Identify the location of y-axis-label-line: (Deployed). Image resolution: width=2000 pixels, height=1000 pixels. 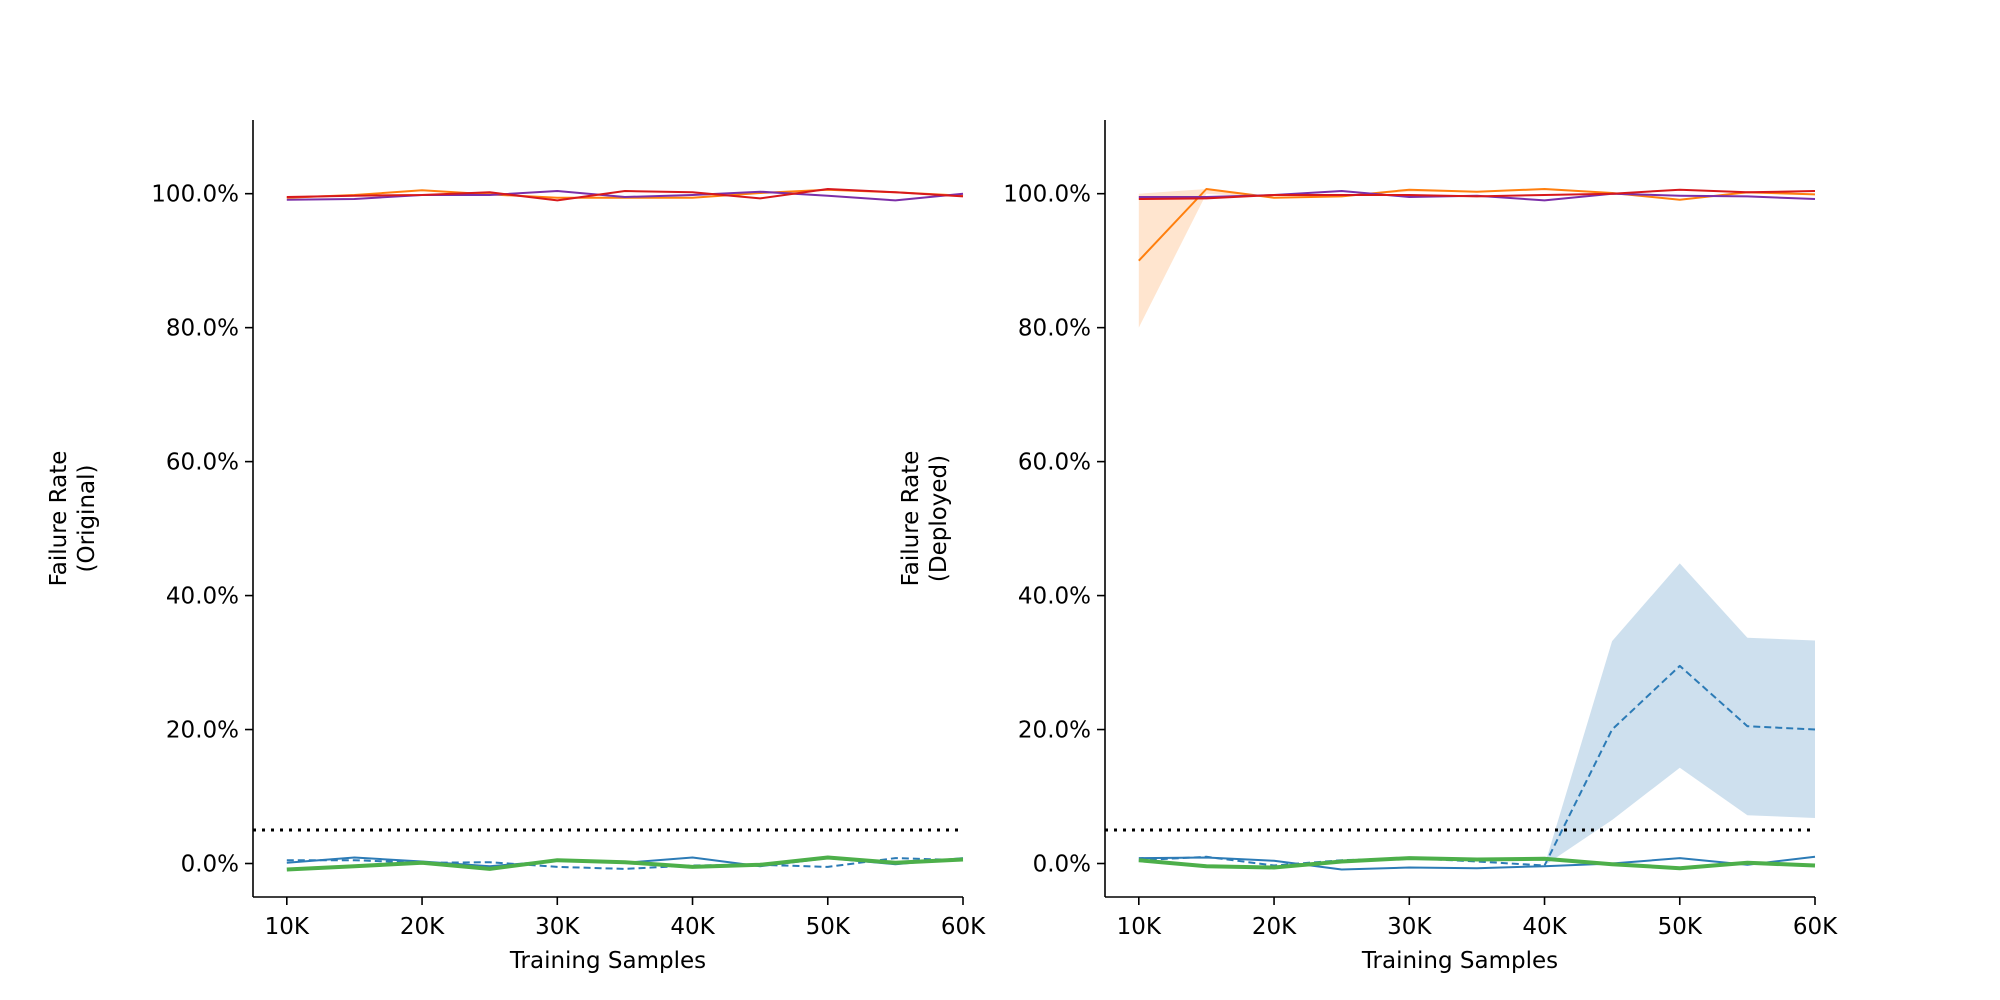
(939, 518).